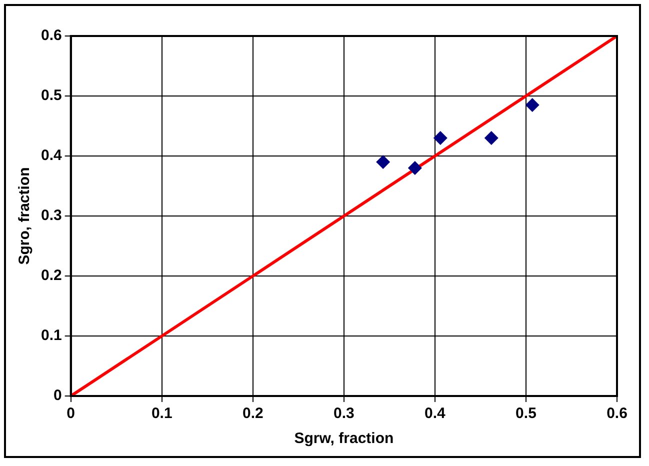 The height and width of the screenshot is (466, 649). Describe the element at coordinates (51, 335) in the screenshot. I see `y-tick-label: 0.1` at that location.